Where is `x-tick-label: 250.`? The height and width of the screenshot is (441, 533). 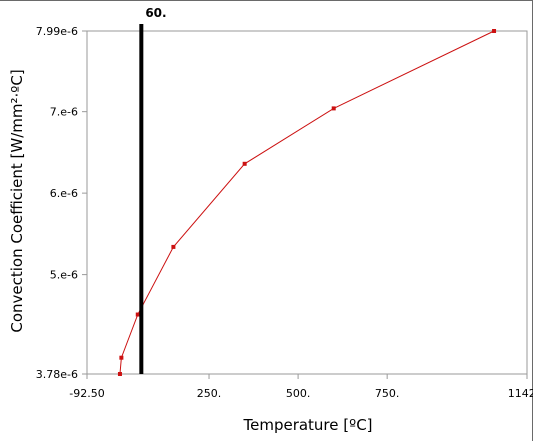
x-tick-label: 250. is located at coordinates (209, 393).